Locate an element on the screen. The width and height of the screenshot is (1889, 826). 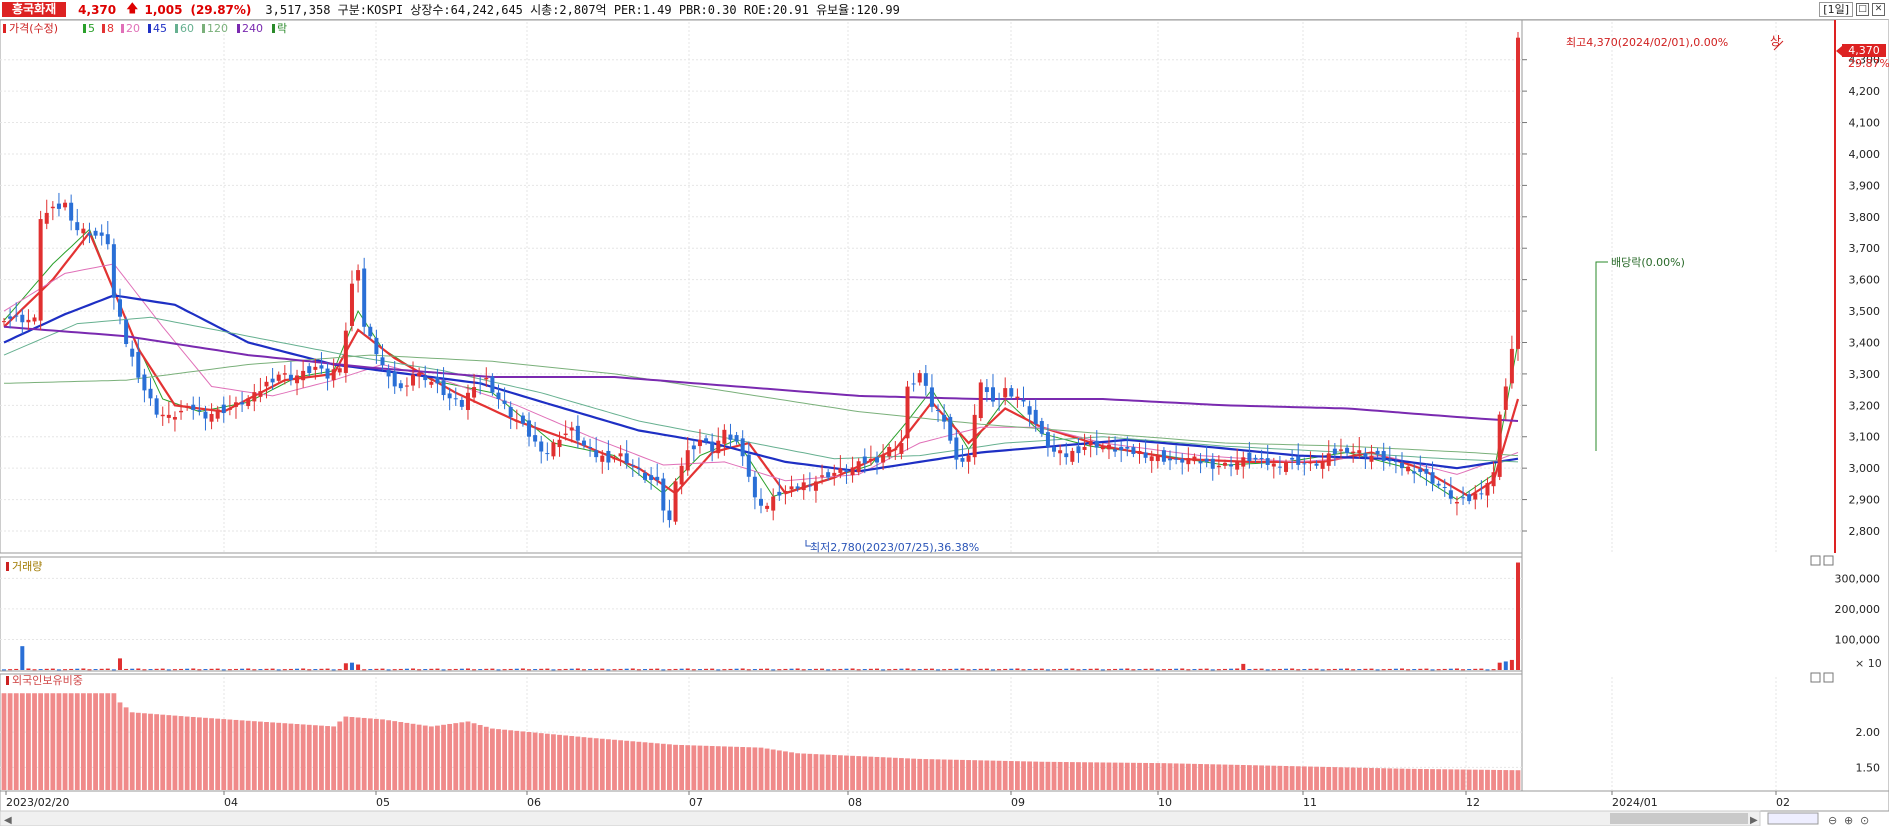
scrollbar-thumb is located at coordinates (1679, 818).